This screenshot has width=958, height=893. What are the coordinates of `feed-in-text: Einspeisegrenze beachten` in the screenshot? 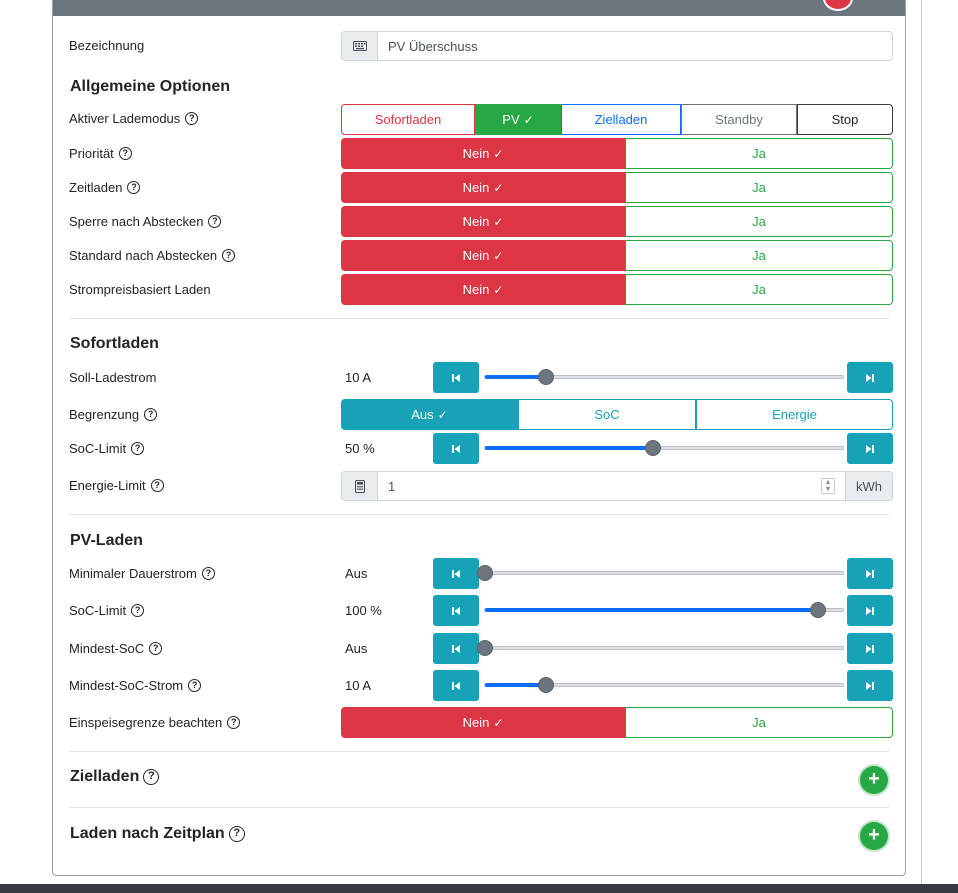 It's located at (146, 722).